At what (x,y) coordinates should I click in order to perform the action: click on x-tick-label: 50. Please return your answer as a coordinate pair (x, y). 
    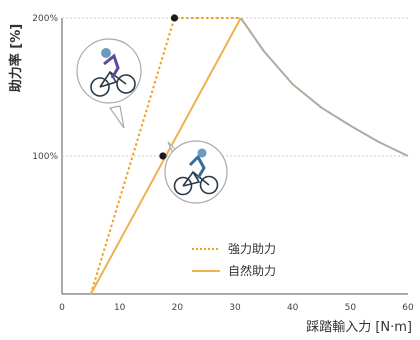
    Looking at the image, I should click on (351, 308).